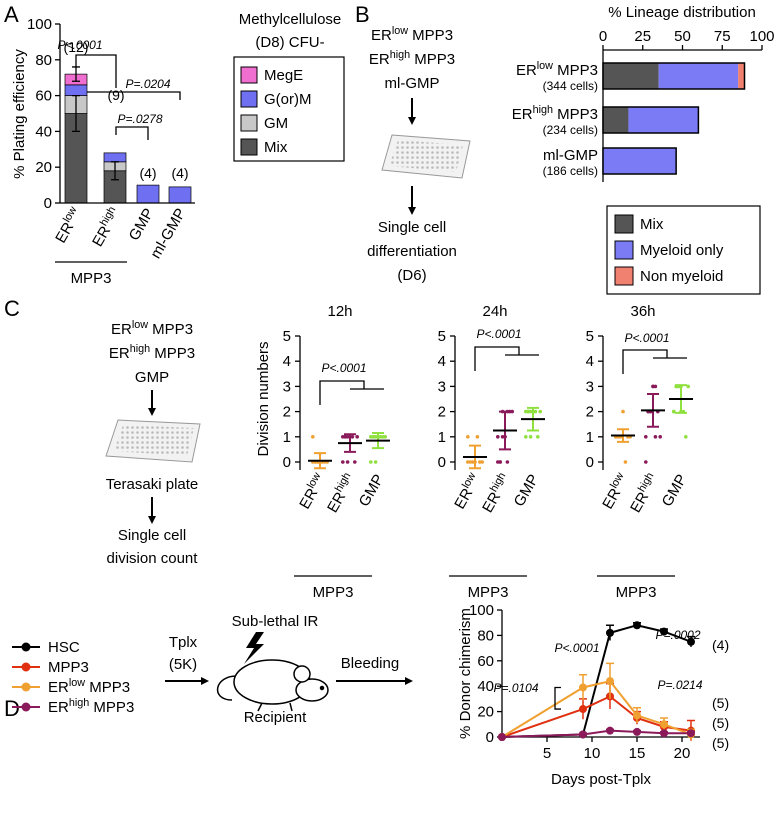 The image size is (779, 818). What do you see at coordinates (152, 377) in the screenshot?
I see `diagram-text: GMP` at bounding box center [152, 377].